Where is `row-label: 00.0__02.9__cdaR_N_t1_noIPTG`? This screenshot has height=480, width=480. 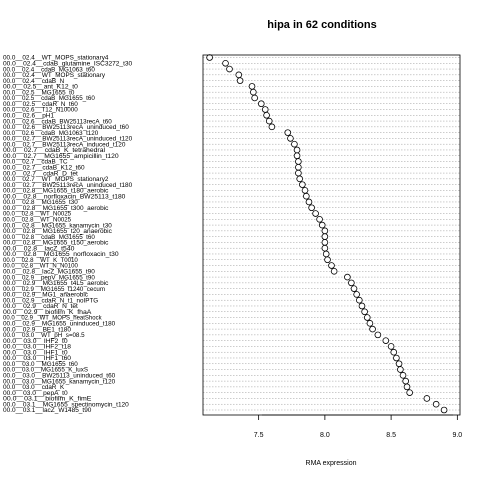
row-label: 00.0__02.9__cdaR_N_t1_noIPTG is located at coordinates (50, 300).